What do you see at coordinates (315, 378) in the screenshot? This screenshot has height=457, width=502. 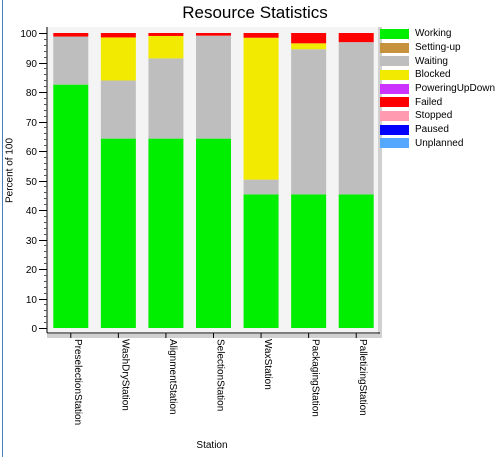 I see `x-tick-label: PackagingStation` at bounding box center [315, 378].